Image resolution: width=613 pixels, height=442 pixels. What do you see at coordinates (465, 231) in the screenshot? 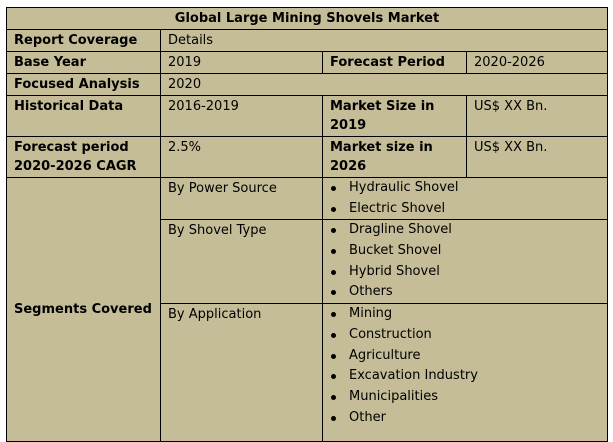
I see `list-item: Dragline Shovel` at bounding box center [465, 231].